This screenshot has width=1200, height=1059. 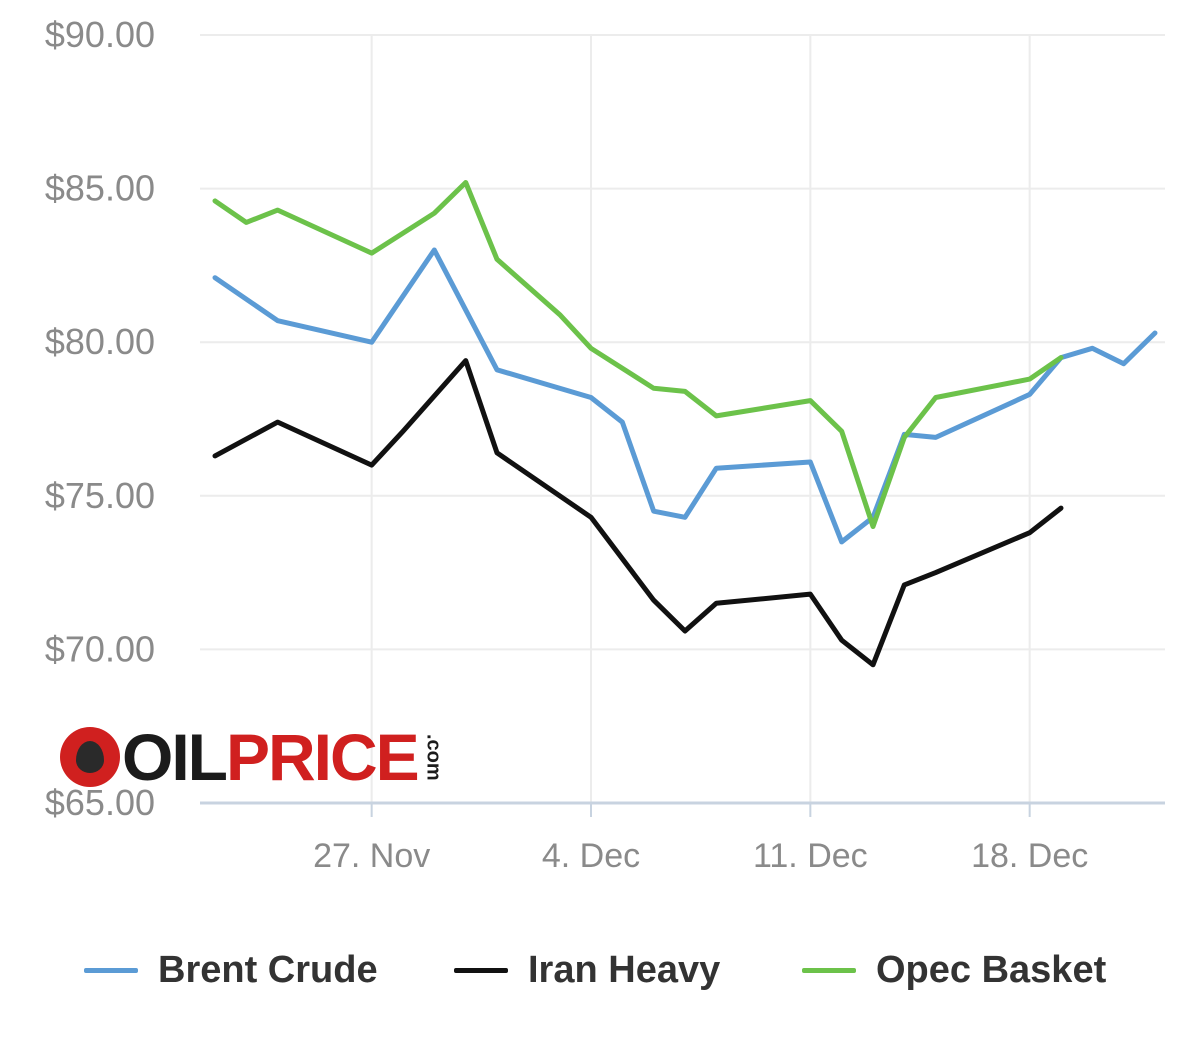 I want to click on logo-com-text: .com, so click(x=433, y=757).